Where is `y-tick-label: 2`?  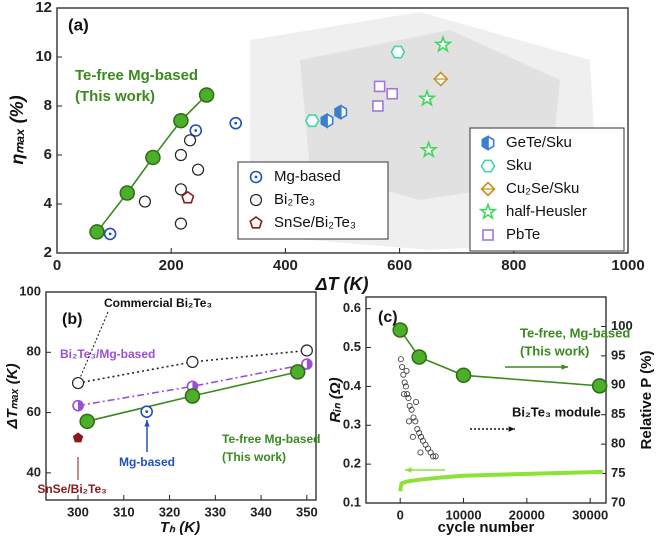 y-tick-label: 2 is located at coordinates (48, 252).